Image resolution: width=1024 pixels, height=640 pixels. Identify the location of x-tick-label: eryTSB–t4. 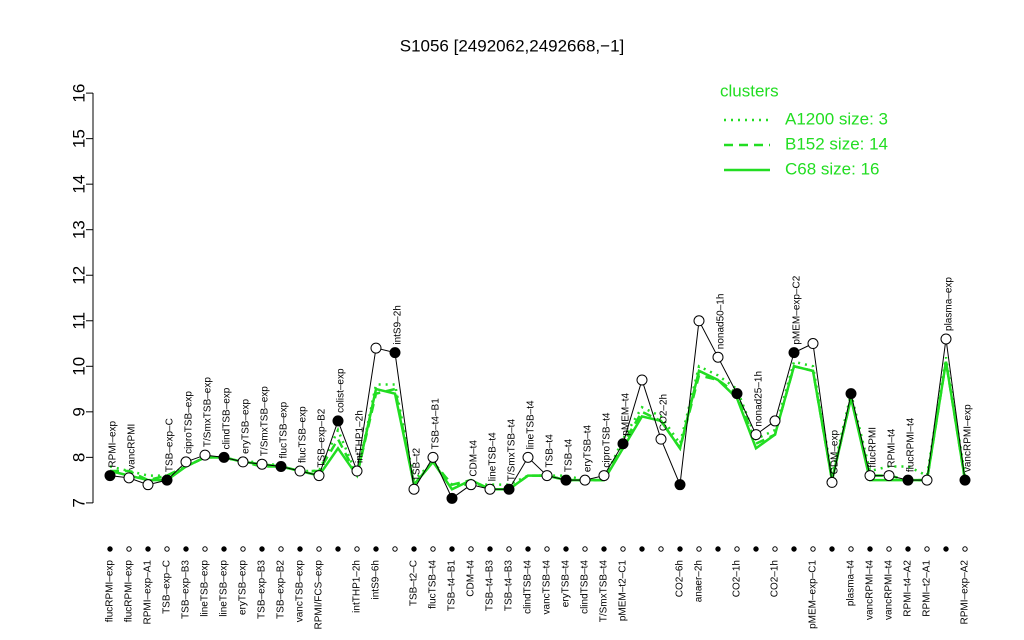
(566, 584).